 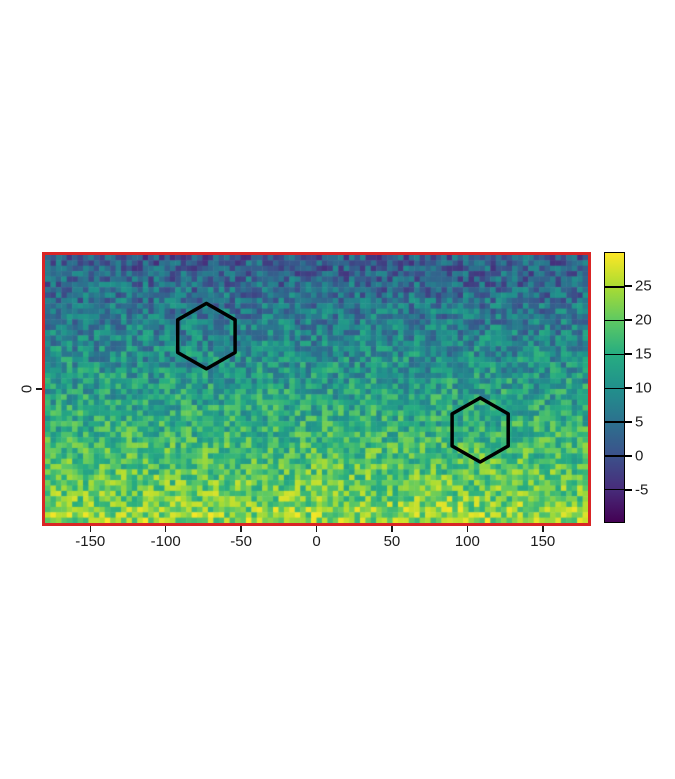 What do you see at coordinates (643, 388) in the screenshot?
I see `colorbar-tick-label: 10` at bounding box center [643, 388].